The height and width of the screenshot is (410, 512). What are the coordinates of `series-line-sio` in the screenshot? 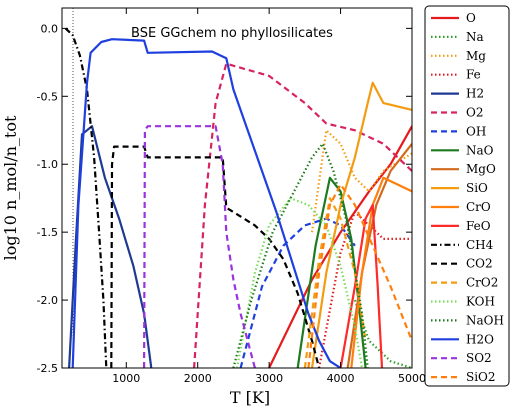 It's located at (361, 224).